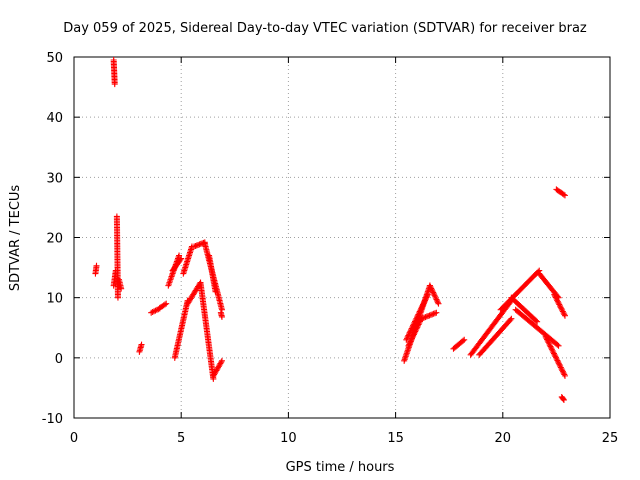 This screenshot has width=640, height=480. I want to click on y-tick-label: 40, so click(54, 118).